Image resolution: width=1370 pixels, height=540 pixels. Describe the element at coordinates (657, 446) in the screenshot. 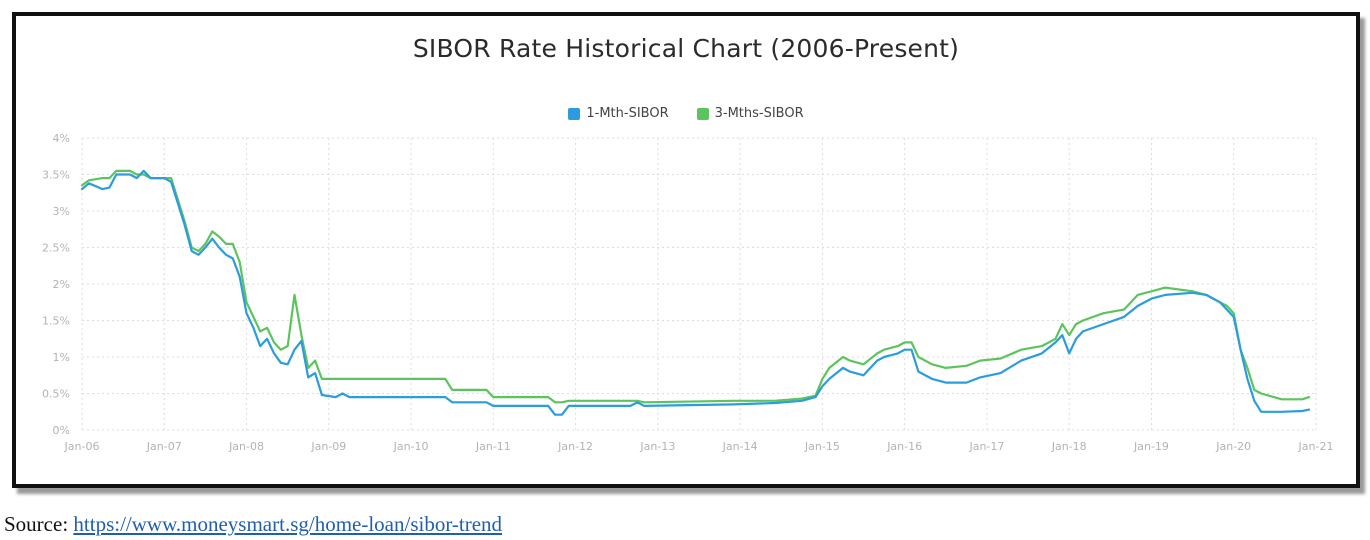

I see `x-tick-label: Jan-13` at that location.